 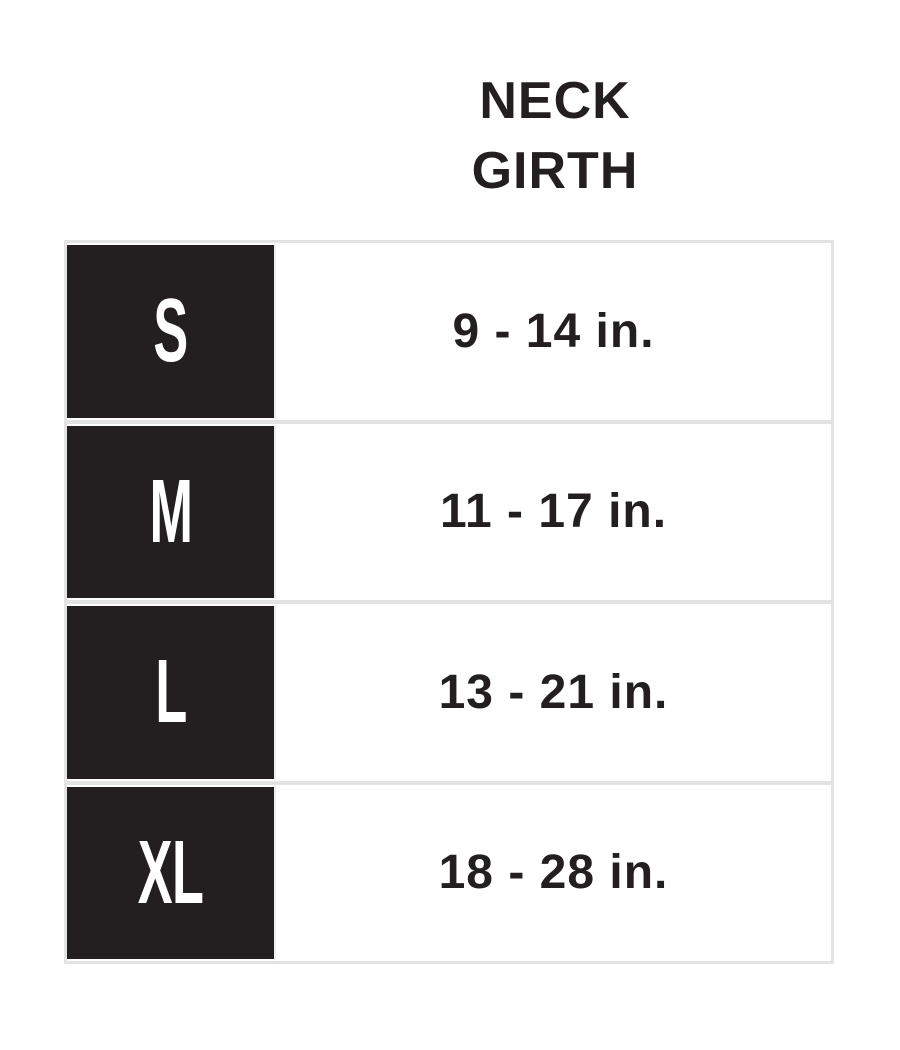 I want to click on size-label: M, so click(x=170, y=511).